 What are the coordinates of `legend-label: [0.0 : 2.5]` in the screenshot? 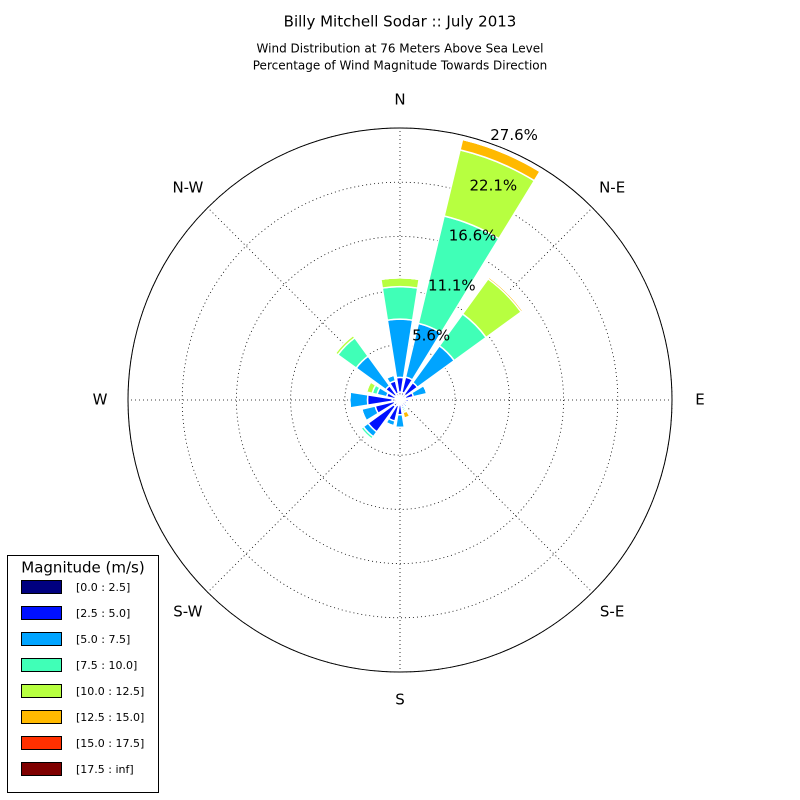 It's located at (103, 587).